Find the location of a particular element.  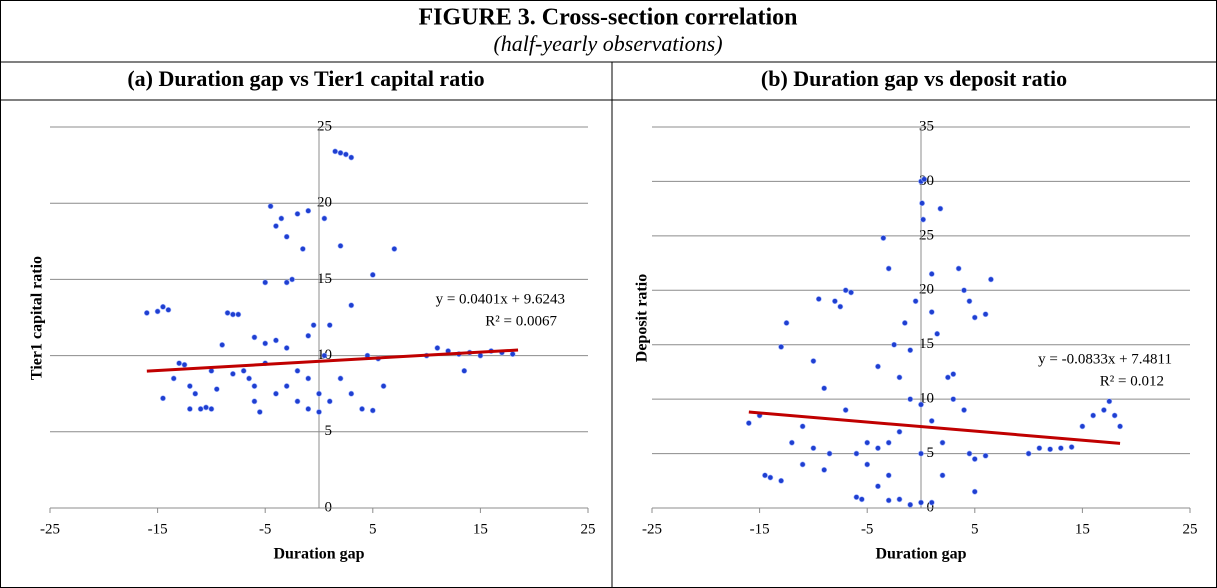

y-tick-label: 5 is located at coordinates (931, 453).